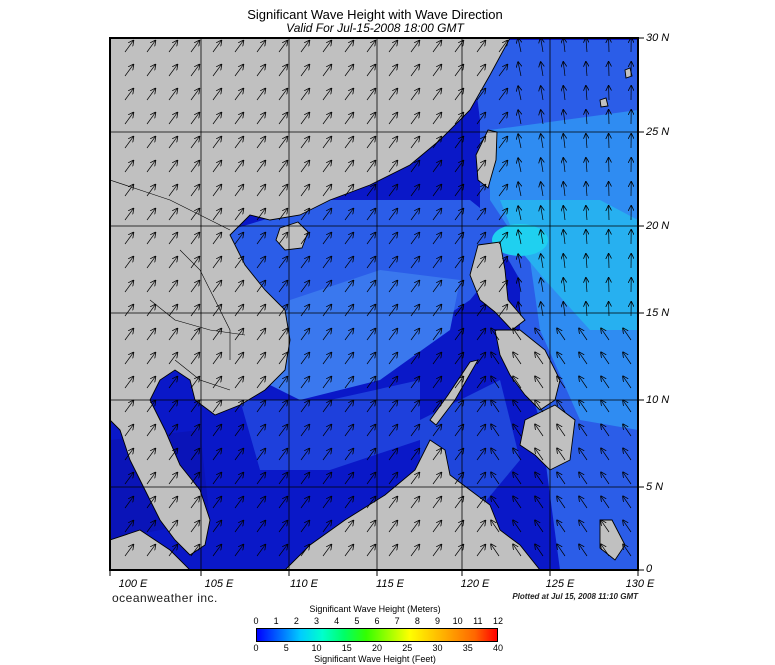  Describe the element at coordinates (457, 621) in the screenshot. I see `legend-meter-tick: 10` at that location.